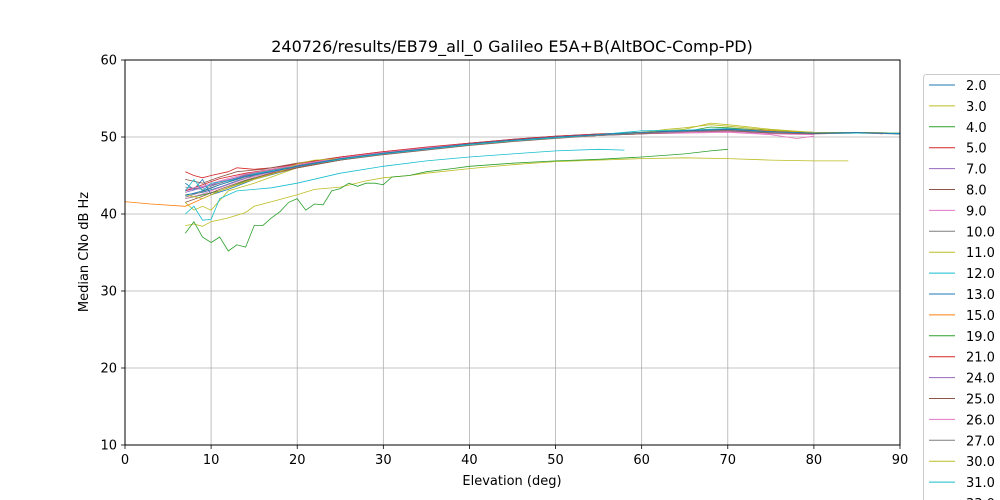 This screenshot has height=500, width=1000. I want to click on y-tick-label: 40, so click(108, 215).